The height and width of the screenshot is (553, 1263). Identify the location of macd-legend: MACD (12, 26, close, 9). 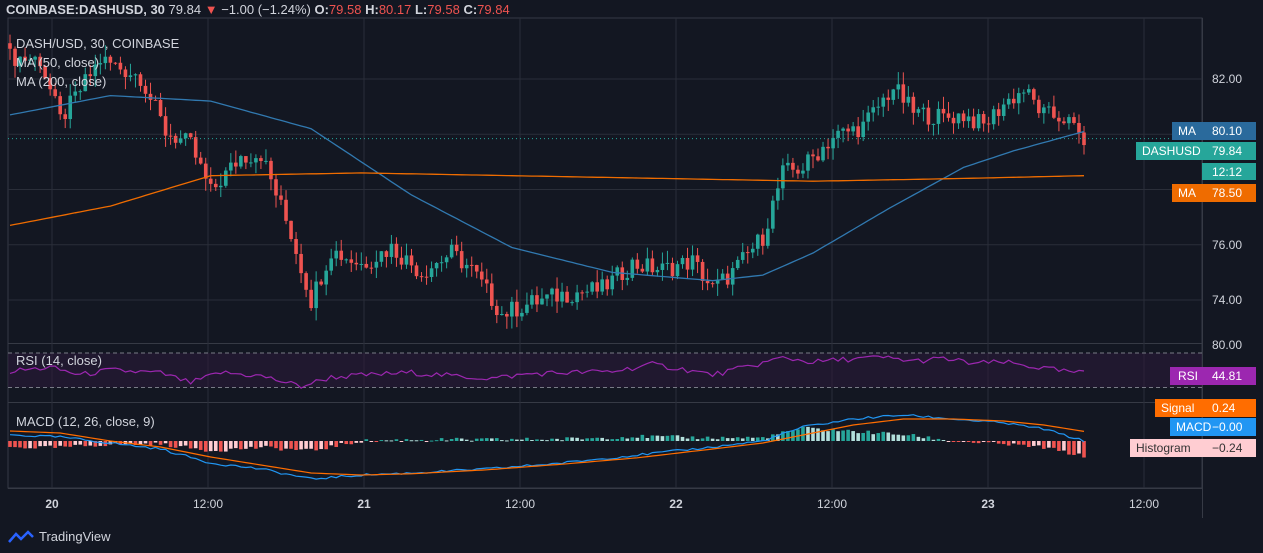
(85, 421).